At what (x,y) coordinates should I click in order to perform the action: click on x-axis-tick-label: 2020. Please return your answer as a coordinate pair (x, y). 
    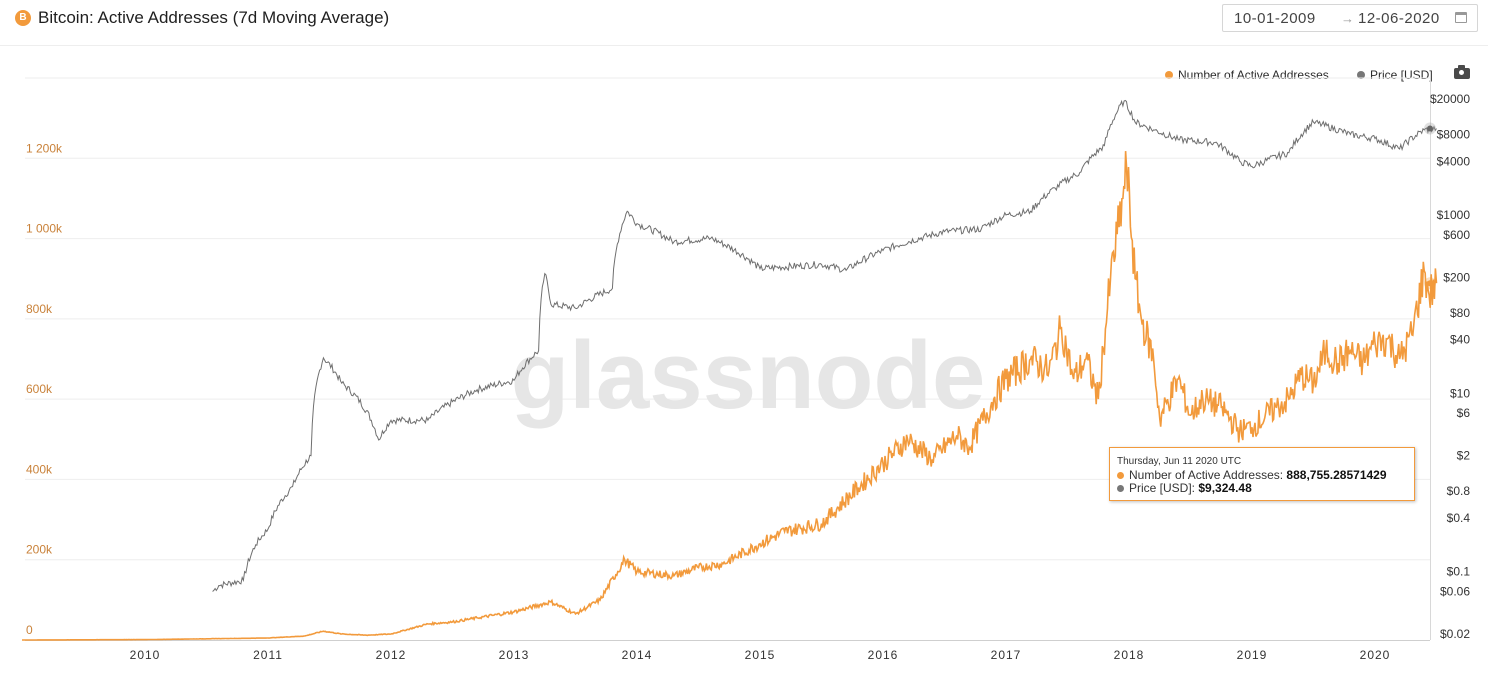
    Looking at the image, I should click on (1375, 655).